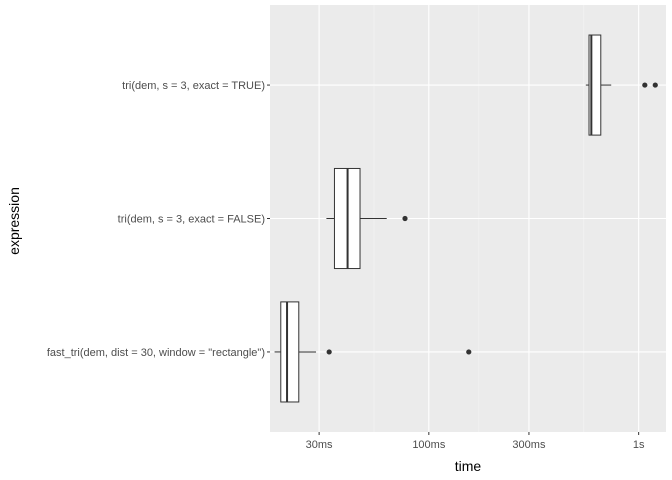 The image size is (672, 480). What do you see at coordinates (429, 445) in the screenshot?
I see `x-tick-label: 100ms` at bounding box center [429, 445].